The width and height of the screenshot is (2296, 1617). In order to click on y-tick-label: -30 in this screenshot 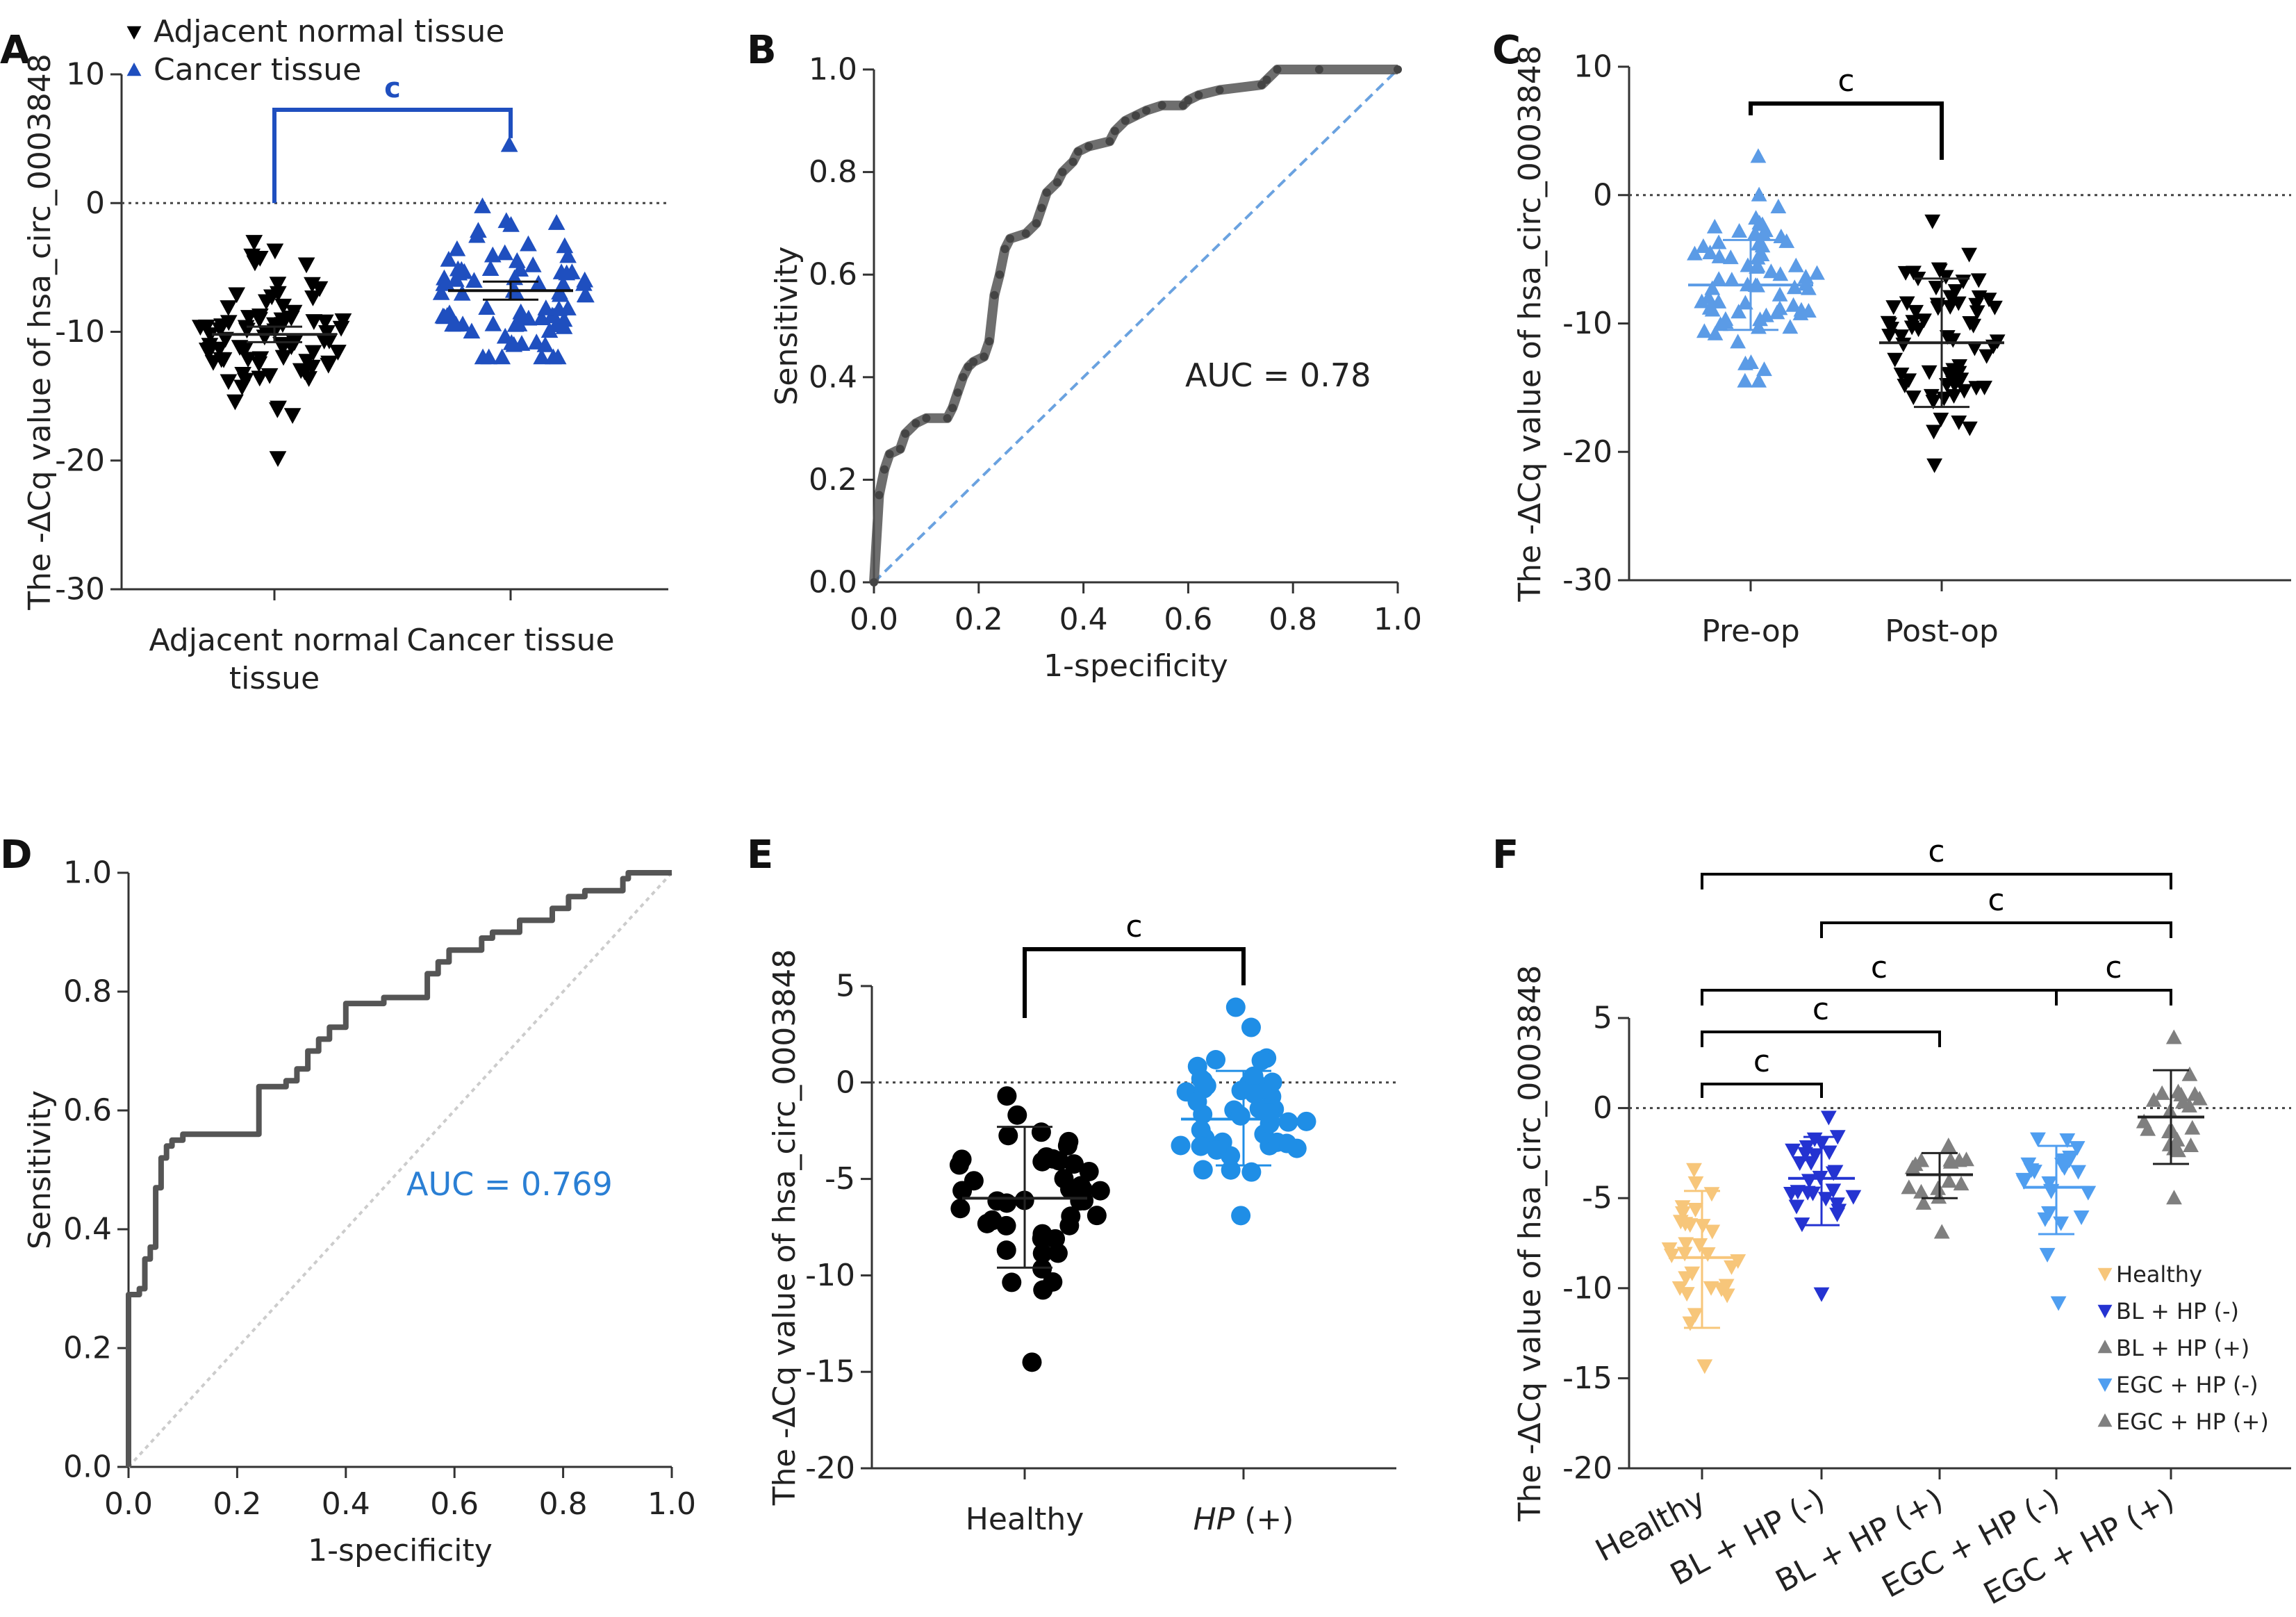, I will do `click(1587, 581)`.